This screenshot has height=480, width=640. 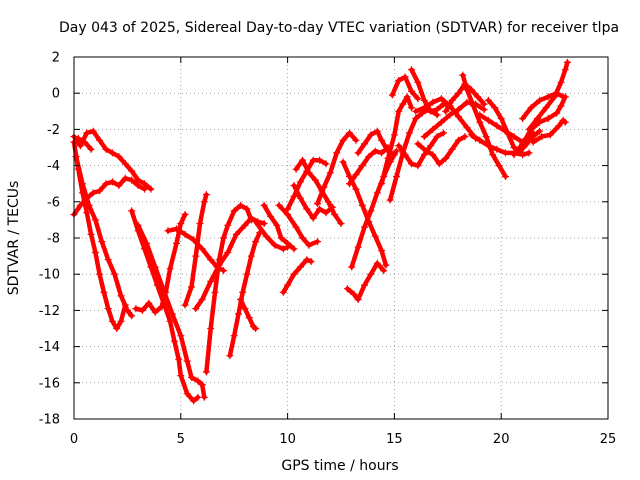 What do you see at coordinates (501, 439) in the screenshot?
I see `x-tick-label: 20` at bounding box center [501, 439].